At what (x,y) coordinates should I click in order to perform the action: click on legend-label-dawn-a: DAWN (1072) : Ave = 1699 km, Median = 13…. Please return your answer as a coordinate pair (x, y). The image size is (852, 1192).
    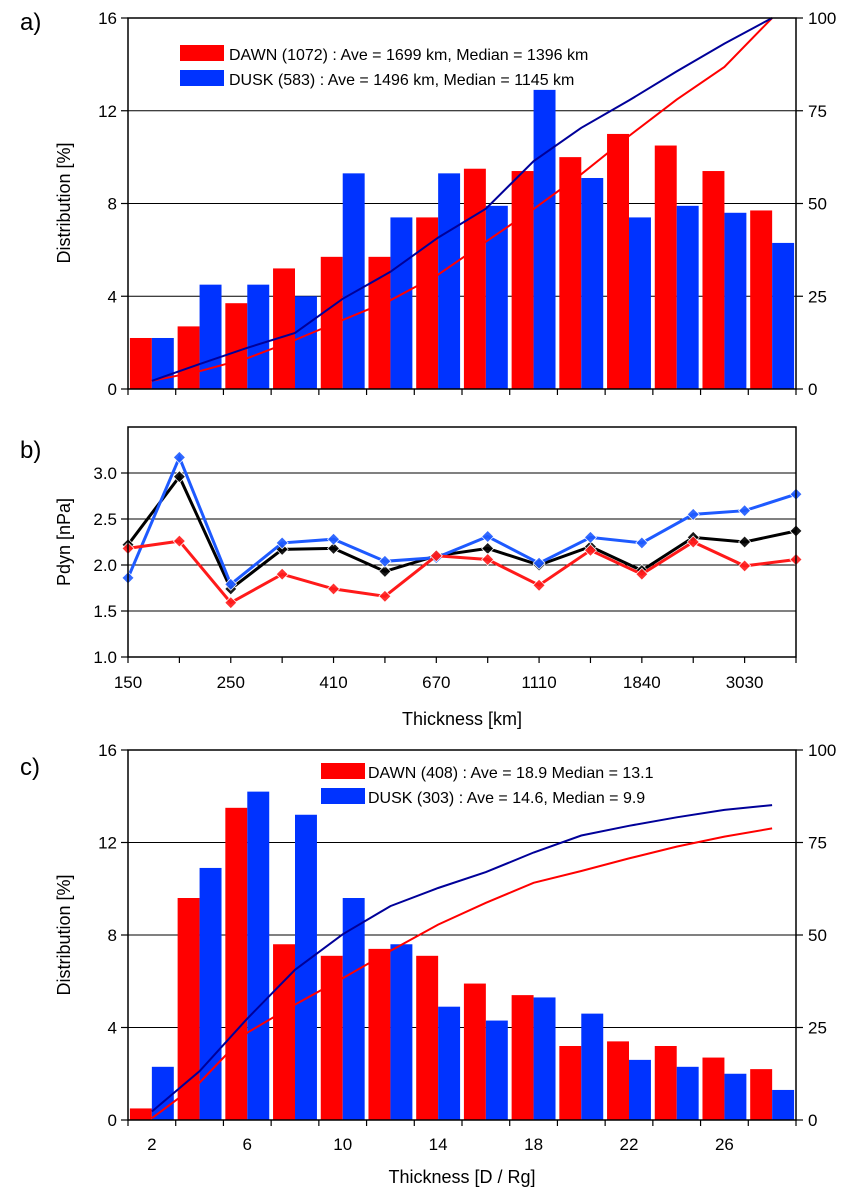
    Looking at the image, I should click on (408, 55).